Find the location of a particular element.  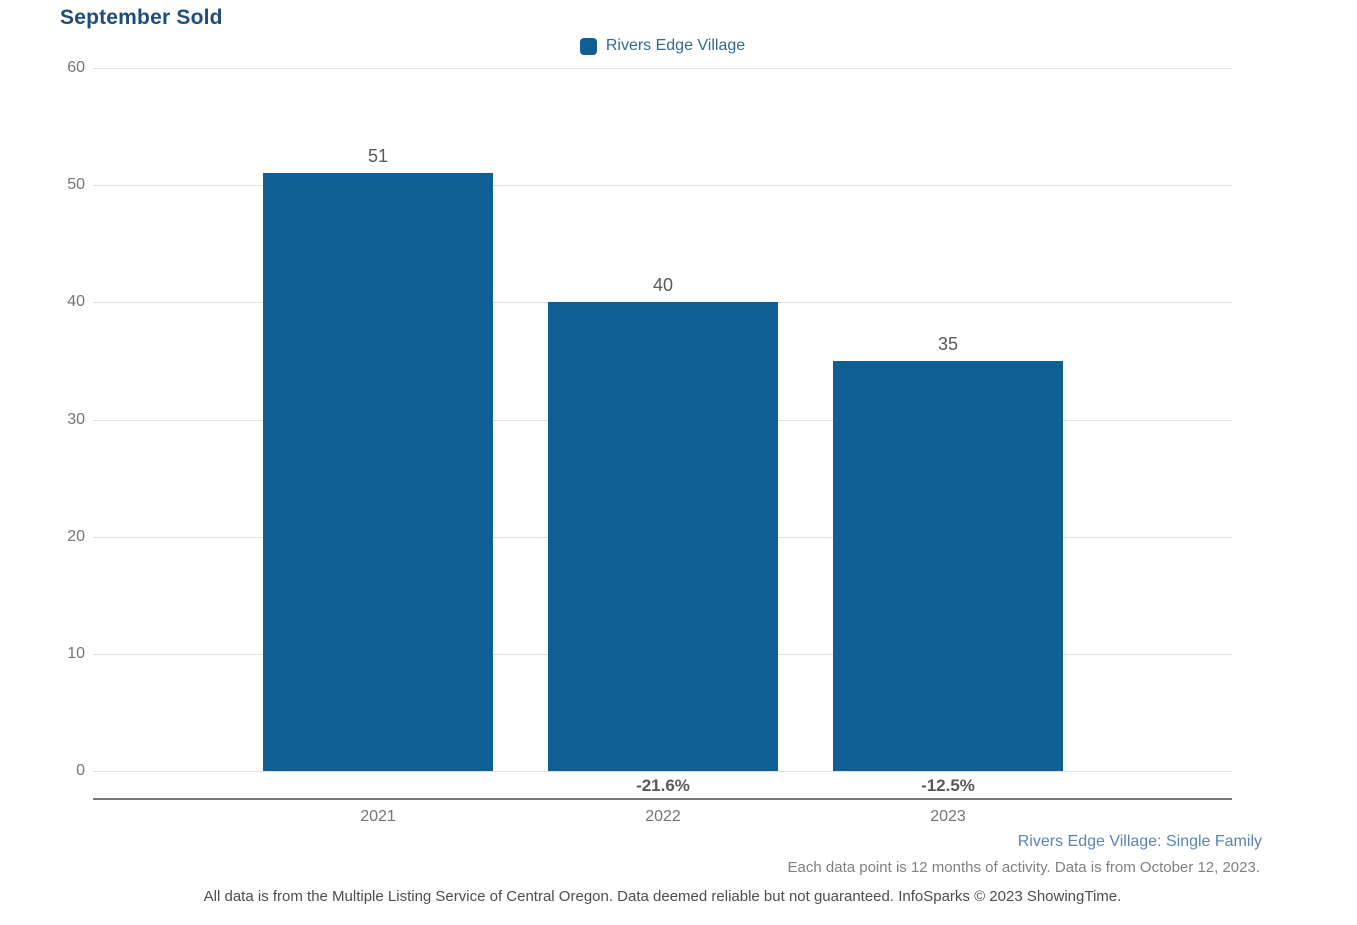

y-axis-tick-label: 20 is located at coordinates (76, 536).